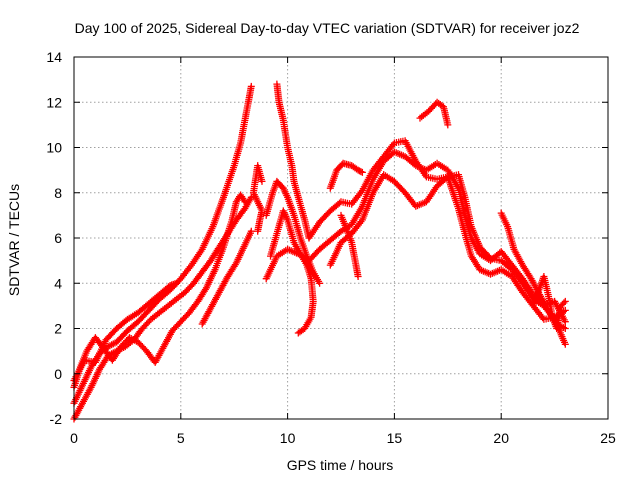 The height and width of the screenshot is (480, 640). What do you see at coordinates (74, 438) in the screenshot?
I see `x-tick-label: 0` at bounding box center [74, 438].